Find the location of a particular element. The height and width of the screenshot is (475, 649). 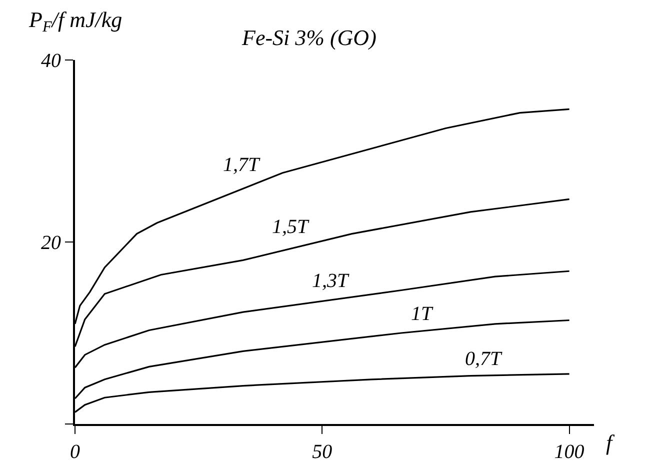

x-tick-label: 0 is located at coordinates (75, 452).